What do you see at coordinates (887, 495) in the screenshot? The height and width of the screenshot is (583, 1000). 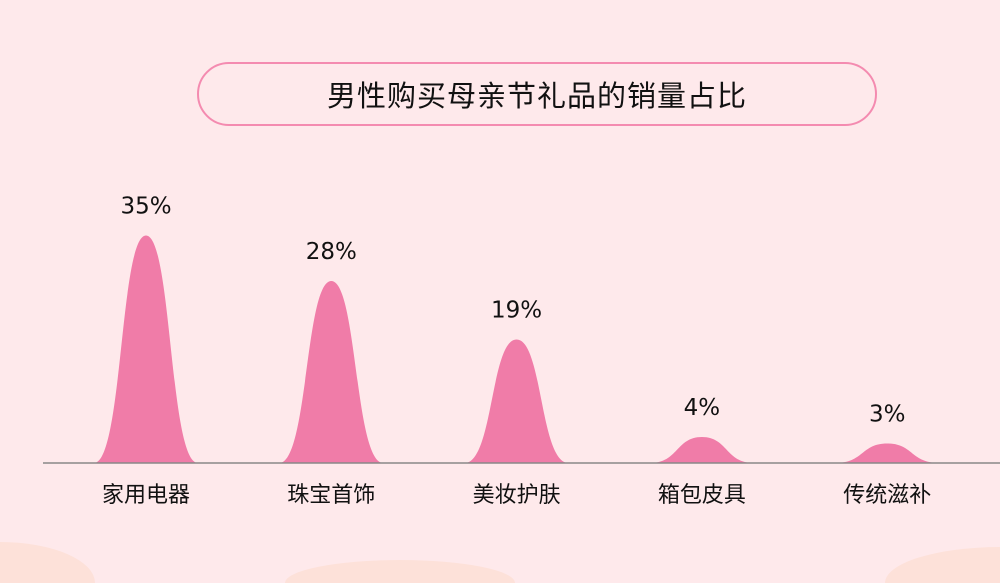 I see `category-label: 传统滋补` at bounding box center [887, 495].